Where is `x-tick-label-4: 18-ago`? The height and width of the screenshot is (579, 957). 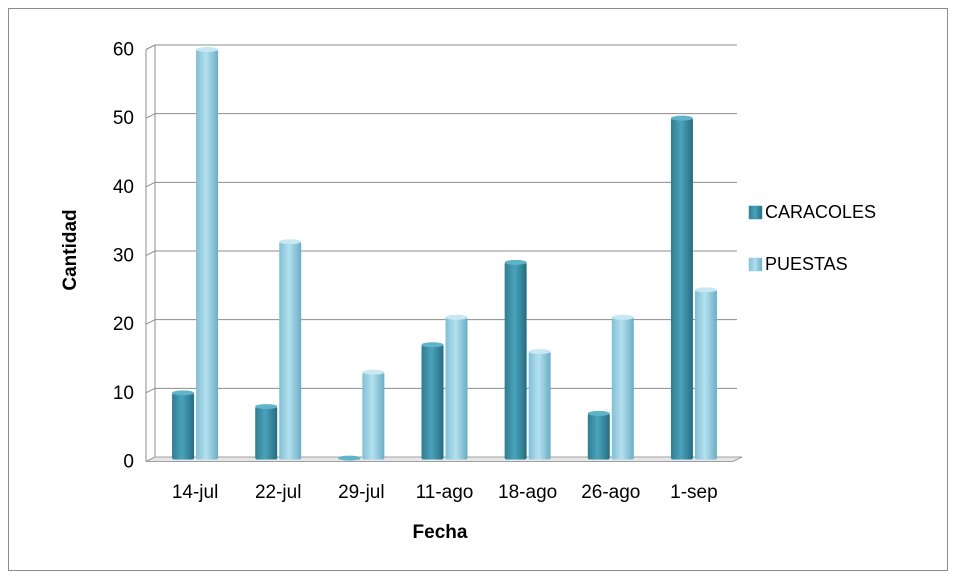 x-tick-label-4: 18-ago is located at coordinates (527, 492).